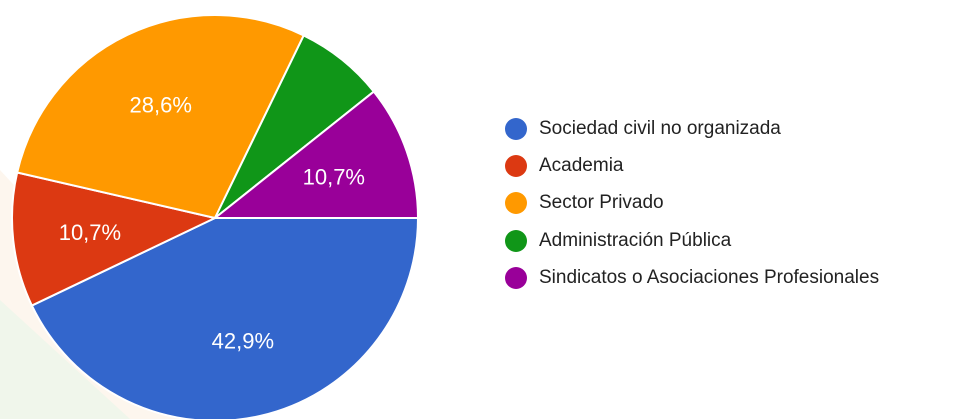  Describe the element at coordinates (581, 166) in the screenshot. I see `legend-label: Academia` at that location.